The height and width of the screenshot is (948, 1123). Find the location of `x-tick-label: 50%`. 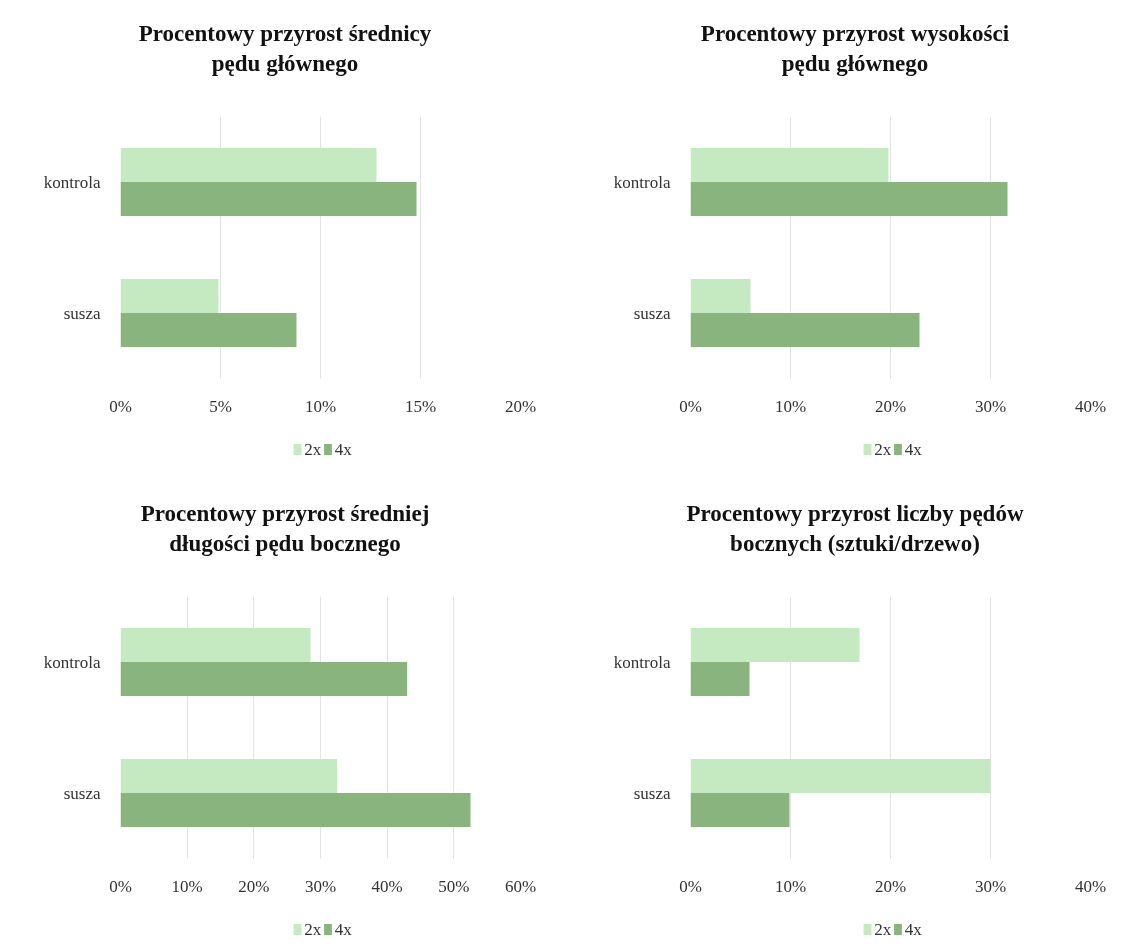

x-tick-label: 50% is located at coordinates (454, 886).